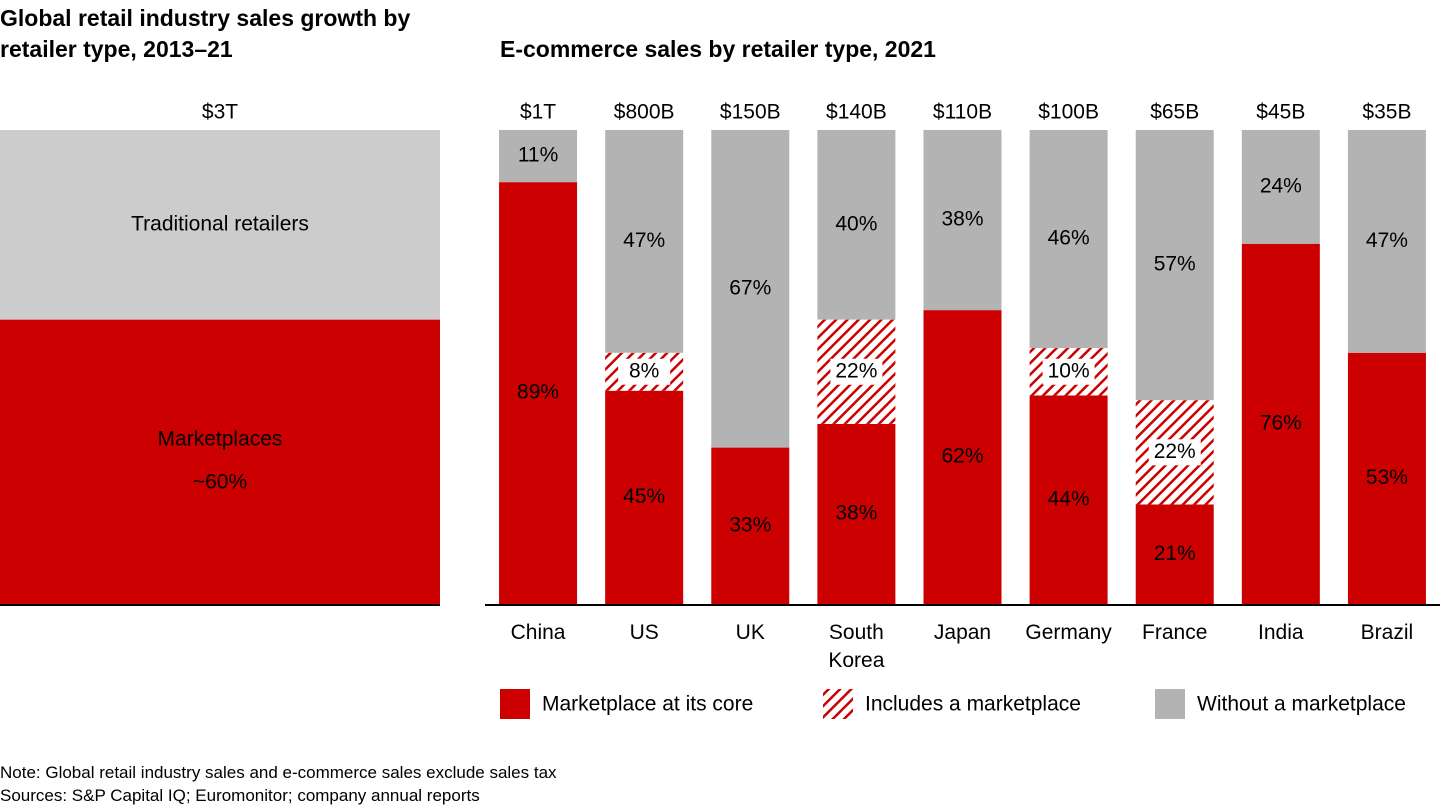  I want to click on value-label: 67%, so click(750, 287).